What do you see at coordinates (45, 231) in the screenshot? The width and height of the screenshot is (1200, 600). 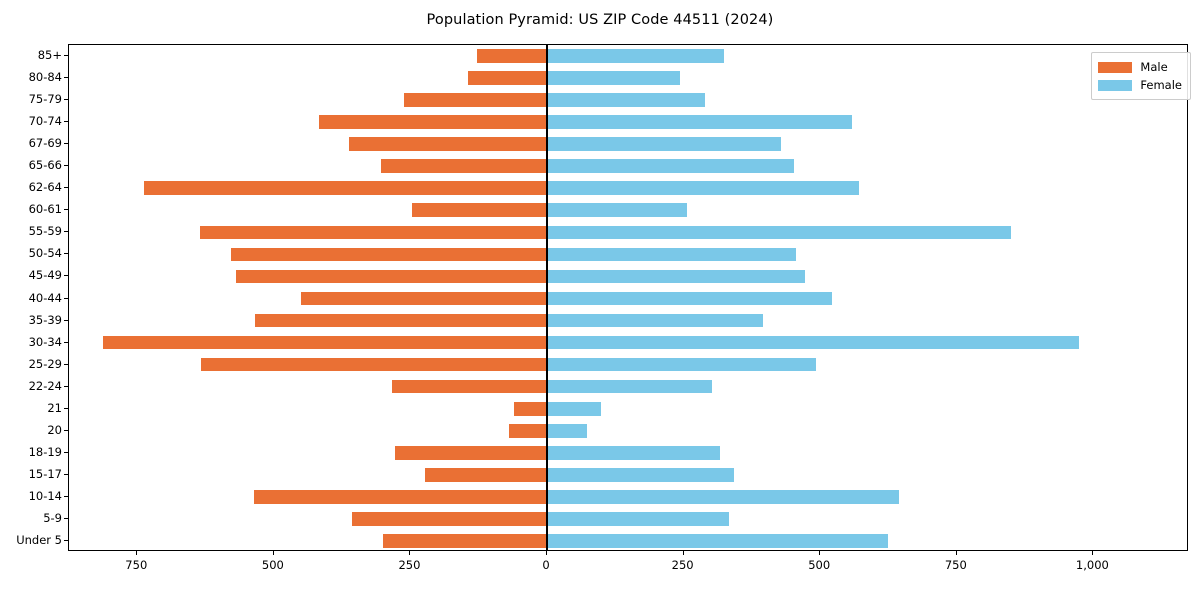 I see `y-axis-tick-label: 55-59` at bounding box center [45, 231].